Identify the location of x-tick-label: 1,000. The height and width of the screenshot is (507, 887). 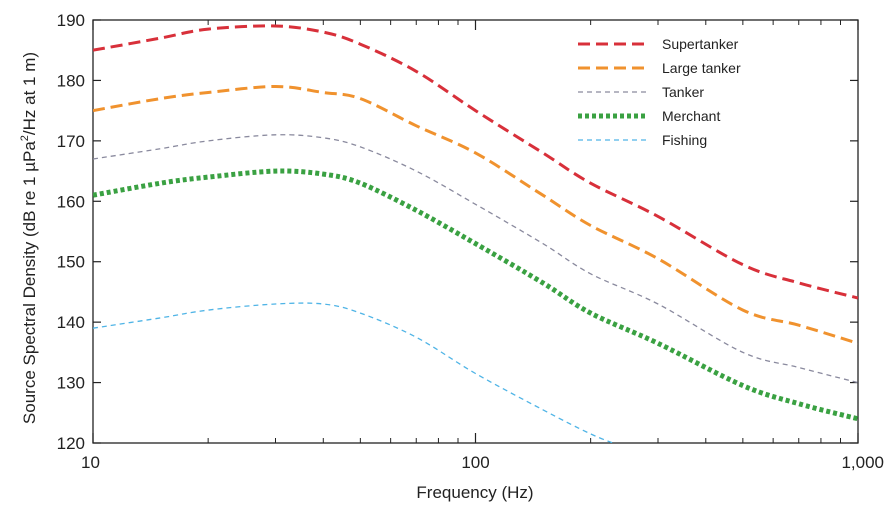
(862, 462).